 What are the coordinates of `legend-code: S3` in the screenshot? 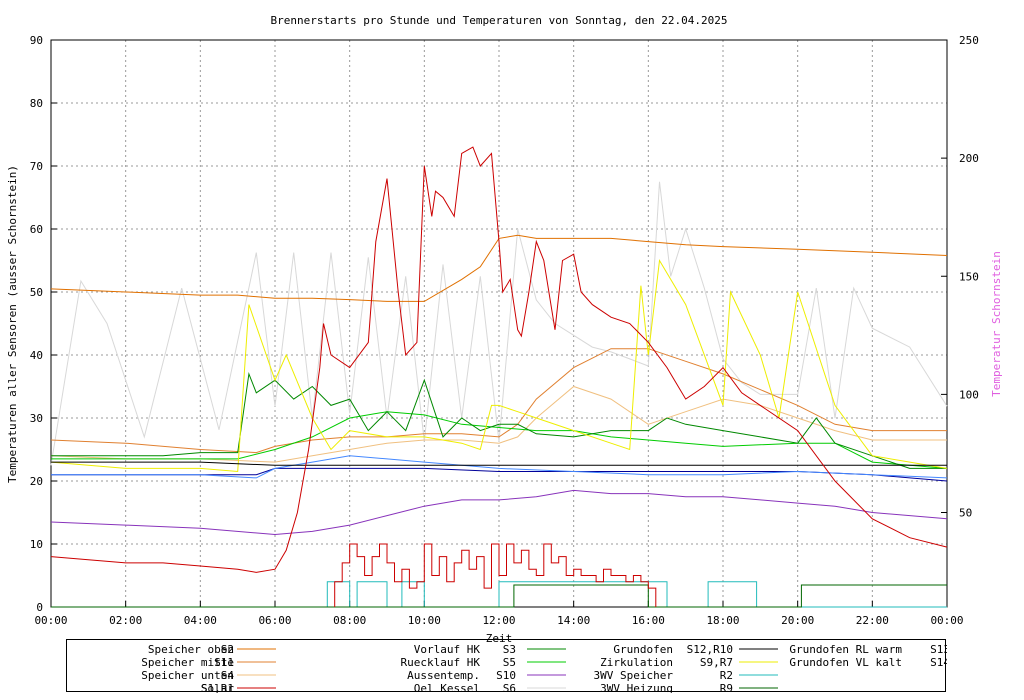 It's located at (509, 649).